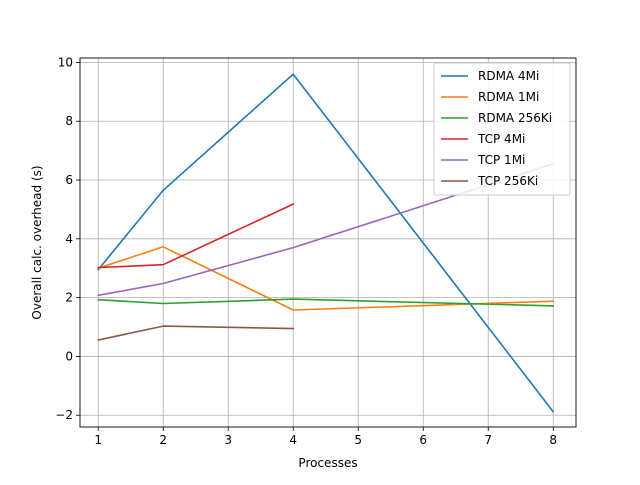 Image resolution: width=640 pixels, height=485 pixels. Describe the element at coordinates (69, 180) in the screenshot. I see `y-tick-label: 6` at that location.